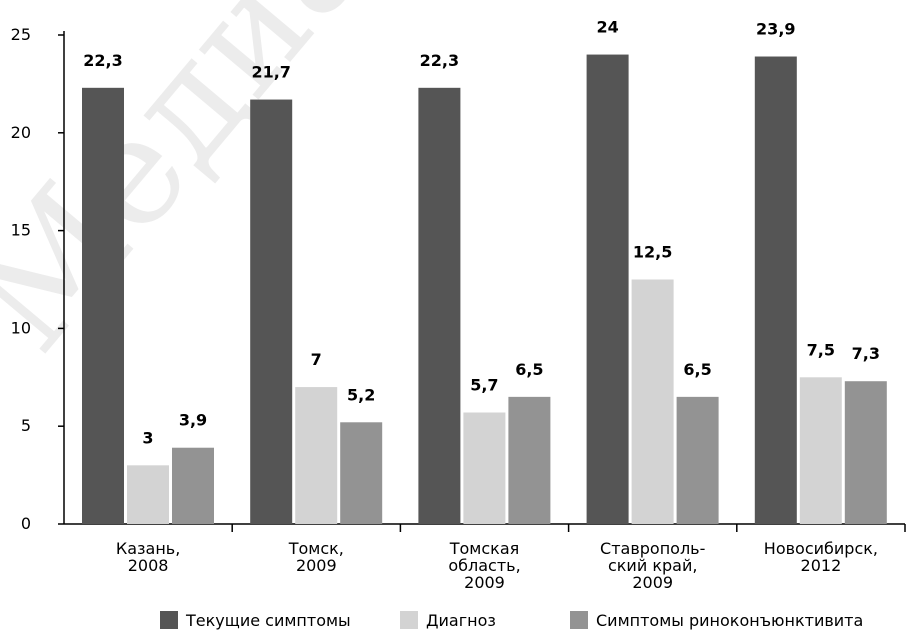  I want to click on data-label: 7,5, so click(821, 349).